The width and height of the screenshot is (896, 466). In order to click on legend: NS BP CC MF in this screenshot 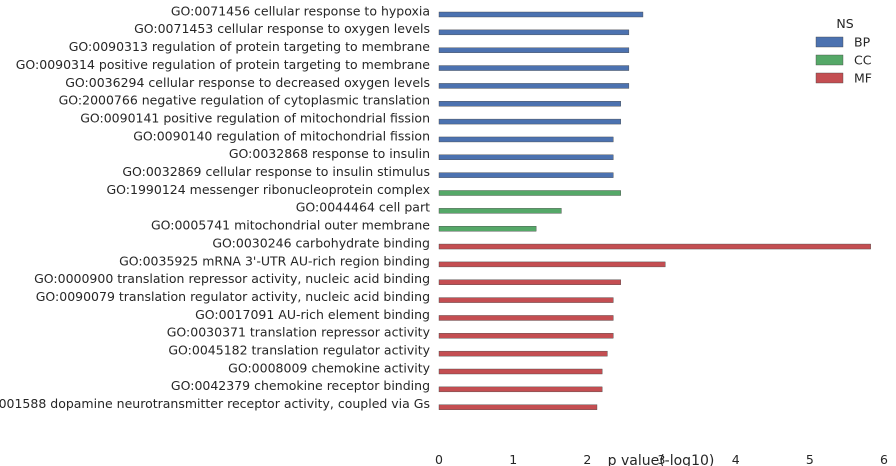, I will do `click(843, 50)`.